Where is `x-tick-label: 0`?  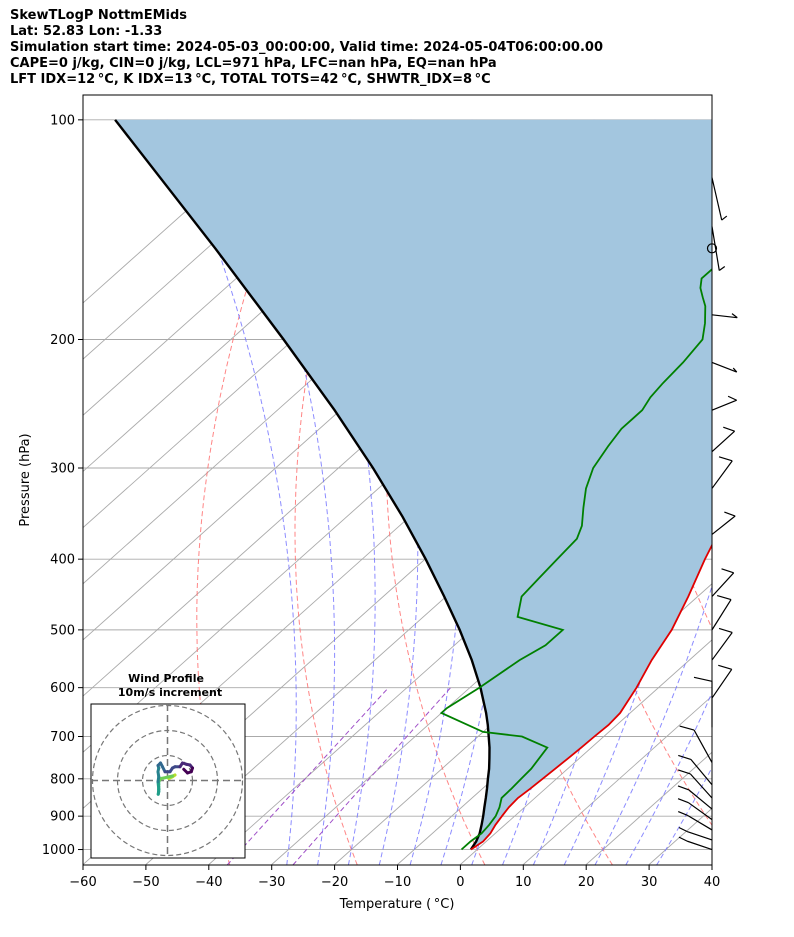
x-tick-label: 0 is located at coordinates (460, 882).